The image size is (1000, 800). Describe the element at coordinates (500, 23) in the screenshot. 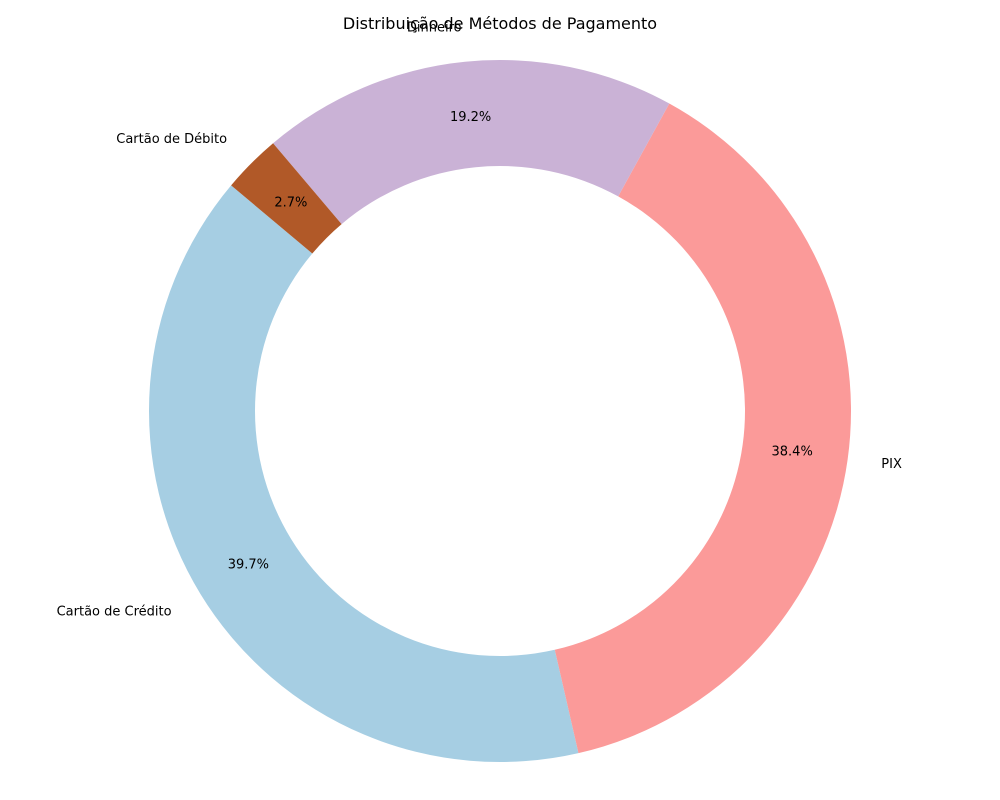

I see `chart-title: Distribuição de Métodos de Pagamento` at that location.